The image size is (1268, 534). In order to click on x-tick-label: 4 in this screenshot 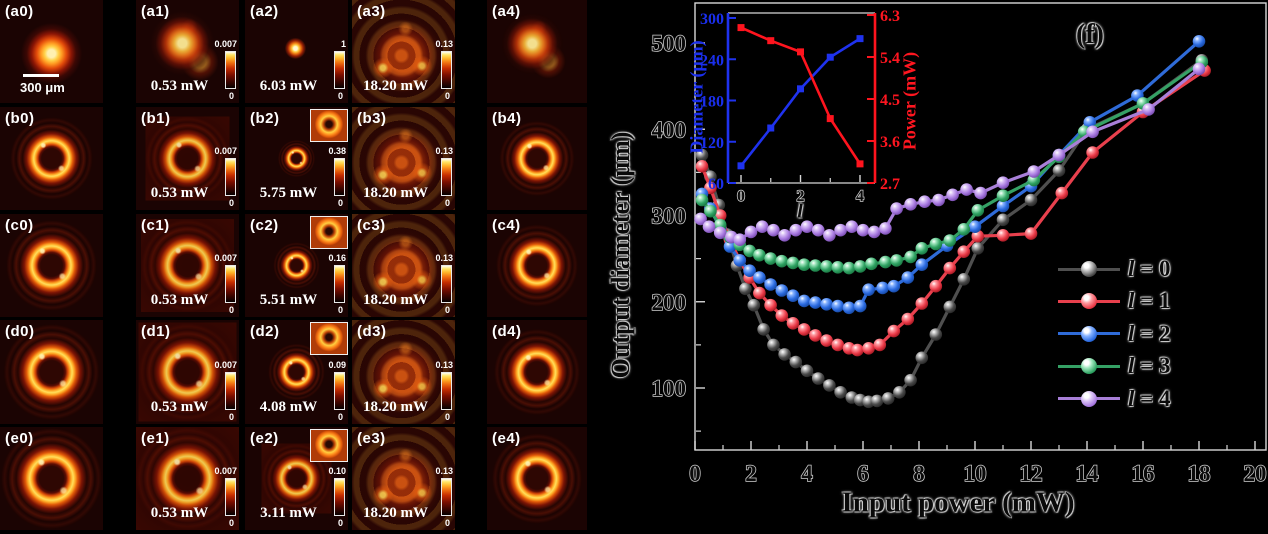, I will do `click(807, 473)`.